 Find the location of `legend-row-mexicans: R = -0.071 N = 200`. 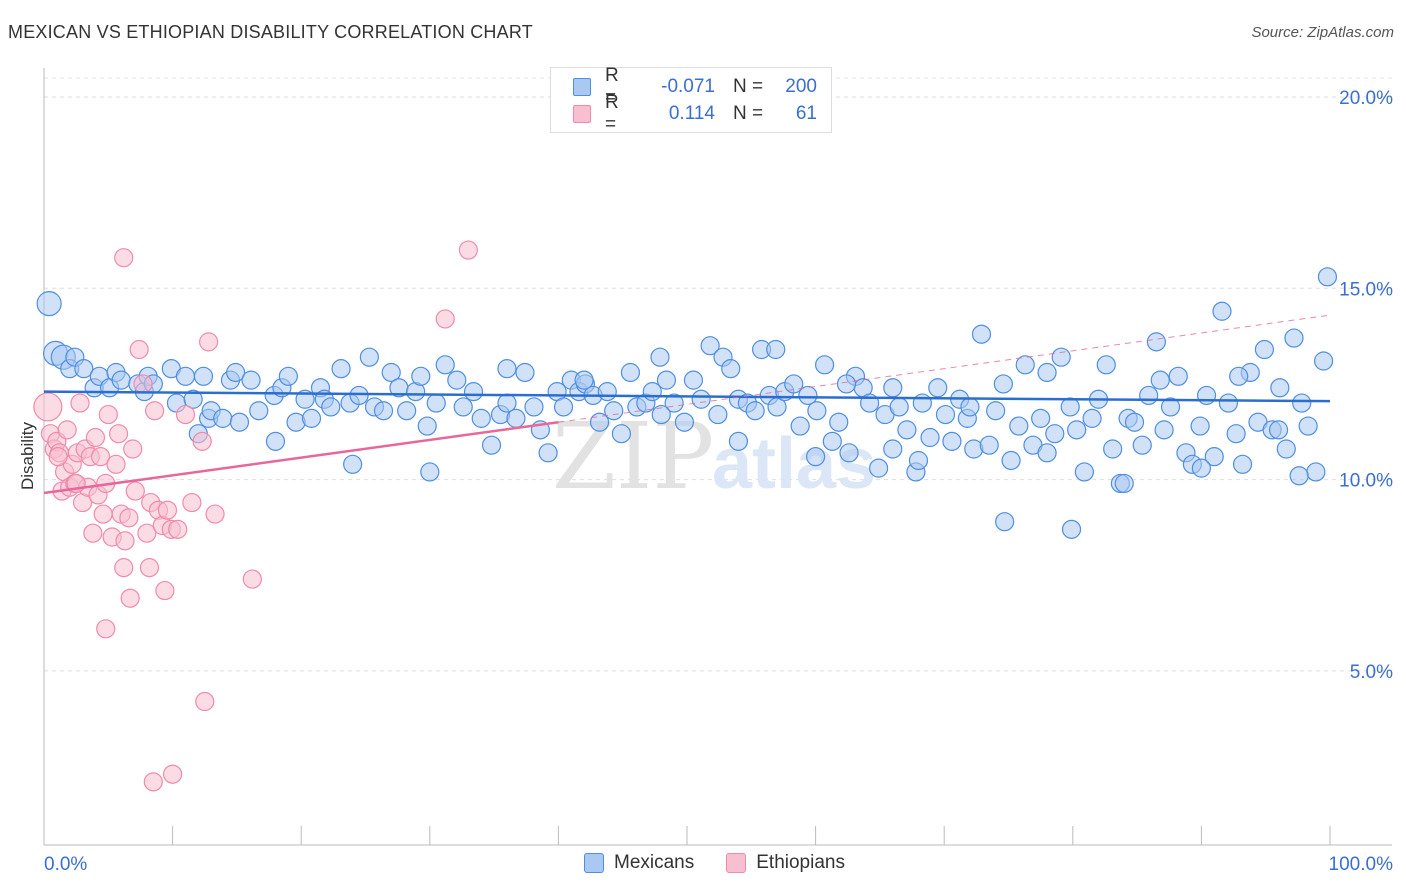

legend-row-mexicans: R = -0.071 N = 200 is located at coordinates (695, 86).